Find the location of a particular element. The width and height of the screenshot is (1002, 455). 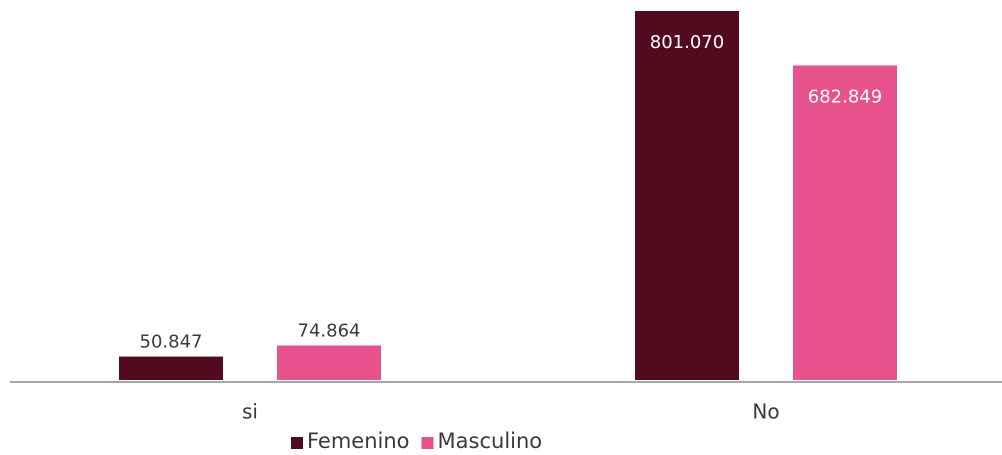

x-tick-label: si is located at coordinates (250, 412).